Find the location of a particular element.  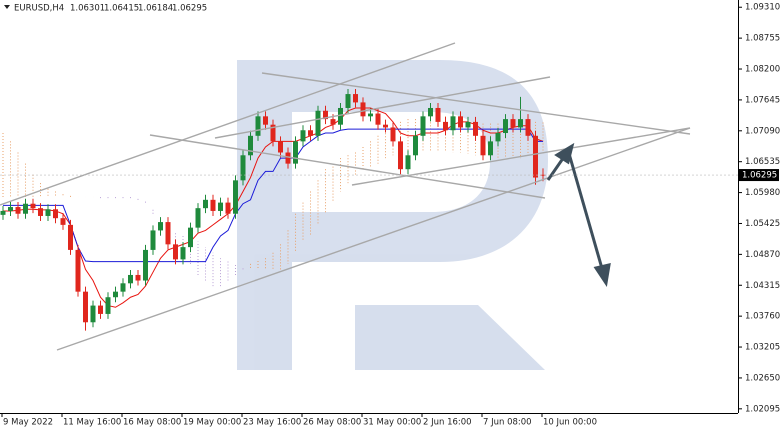

header-open: 1.06301 is located at coordinates (87, 9).